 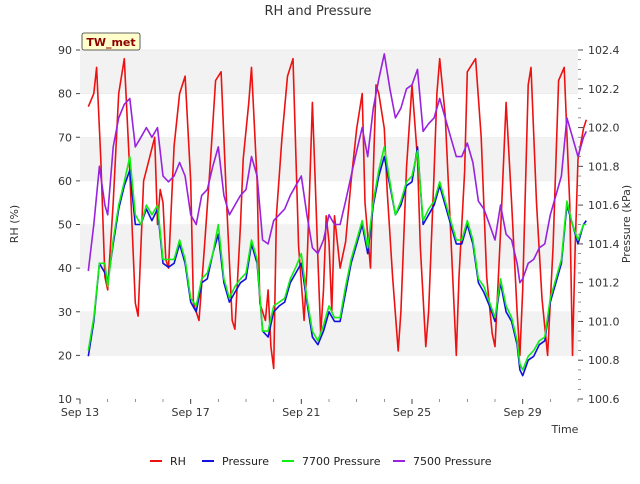 I want to click on y-tick-label-left: 10, so click(x=65, y=399).